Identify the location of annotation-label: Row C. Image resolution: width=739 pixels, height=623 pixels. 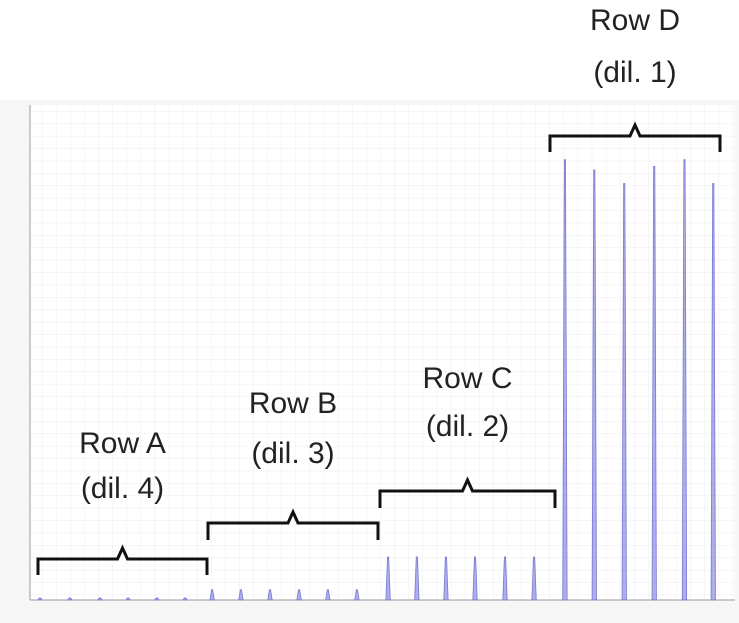
(467, 378).